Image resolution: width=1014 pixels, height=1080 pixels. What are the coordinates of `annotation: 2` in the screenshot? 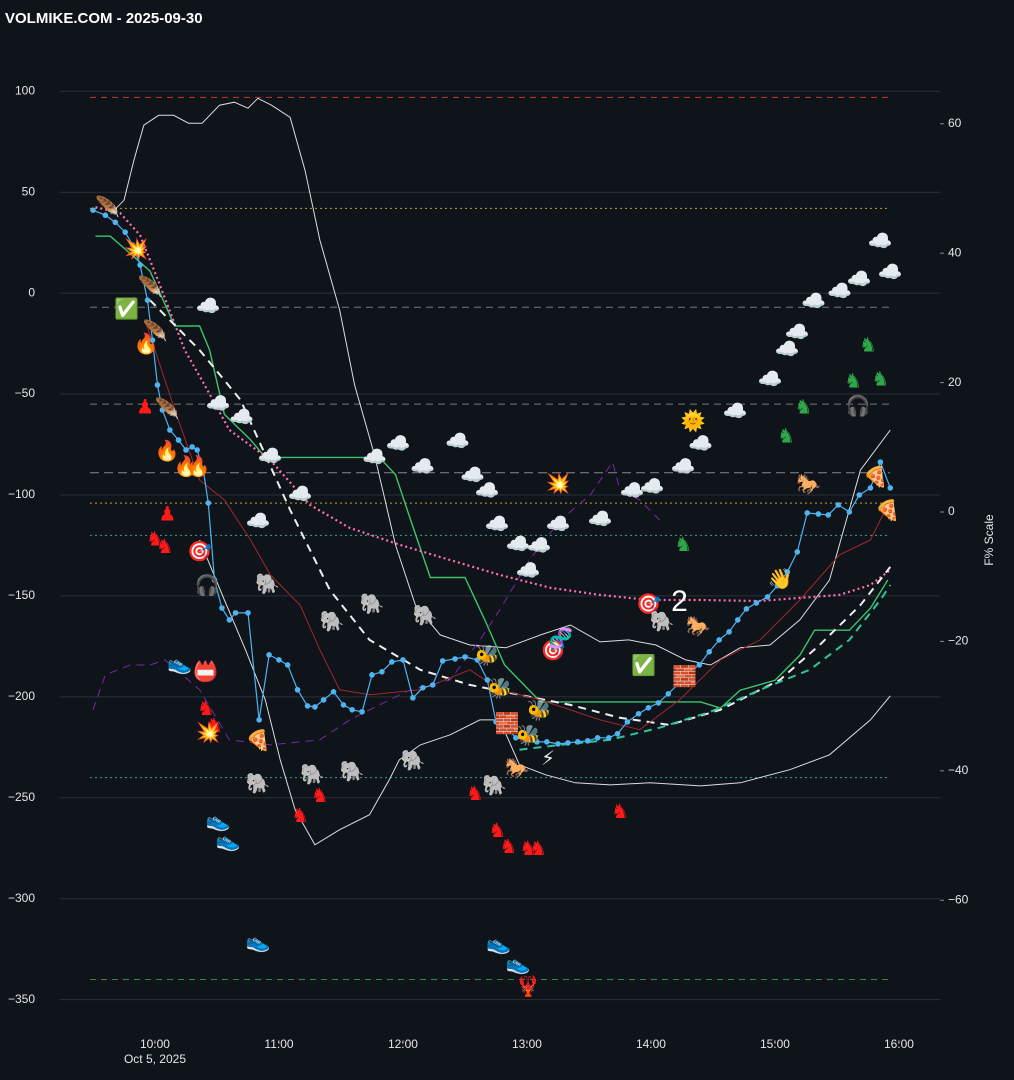 It's located at (679, 601).